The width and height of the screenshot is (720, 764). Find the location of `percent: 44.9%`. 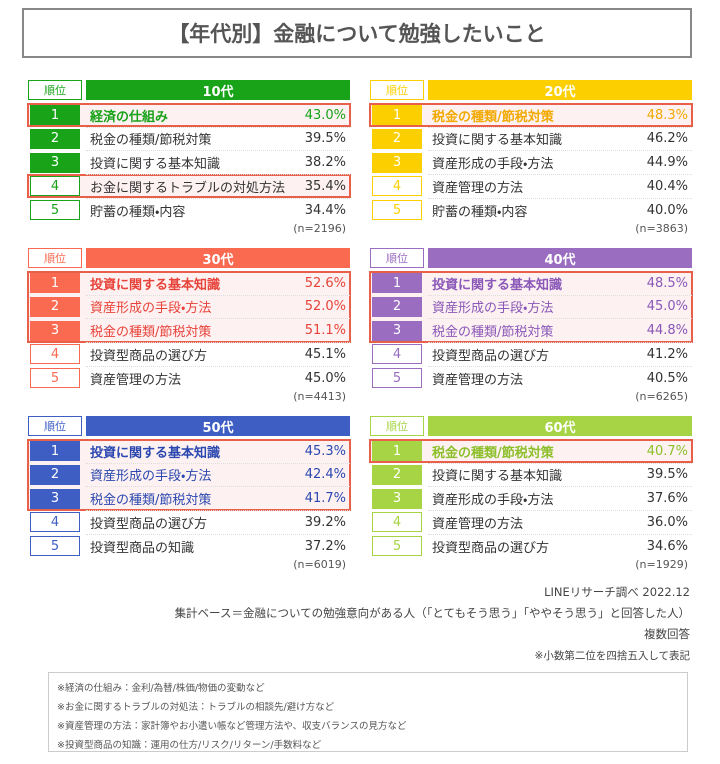

percent: 44.9% is located at coordinates (667, 163).